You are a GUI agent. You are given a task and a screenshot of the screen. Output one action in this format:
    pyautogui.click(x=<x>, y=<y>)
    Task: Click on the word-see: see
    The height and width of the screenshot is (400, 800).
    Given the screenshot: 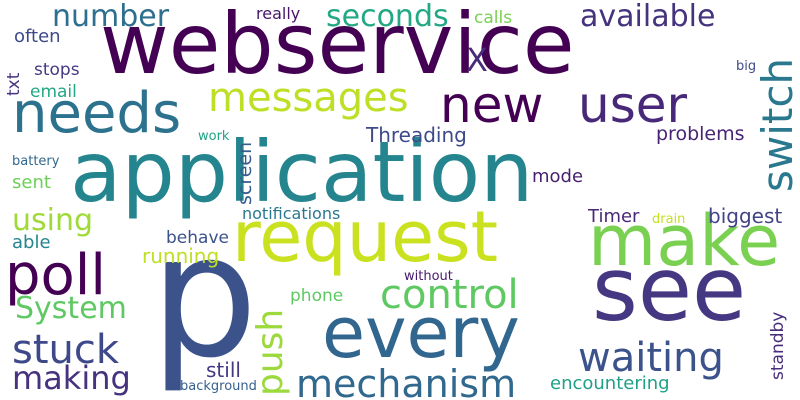 What is the action you would take?
    pyautogui.click(x=669, y=290)
    